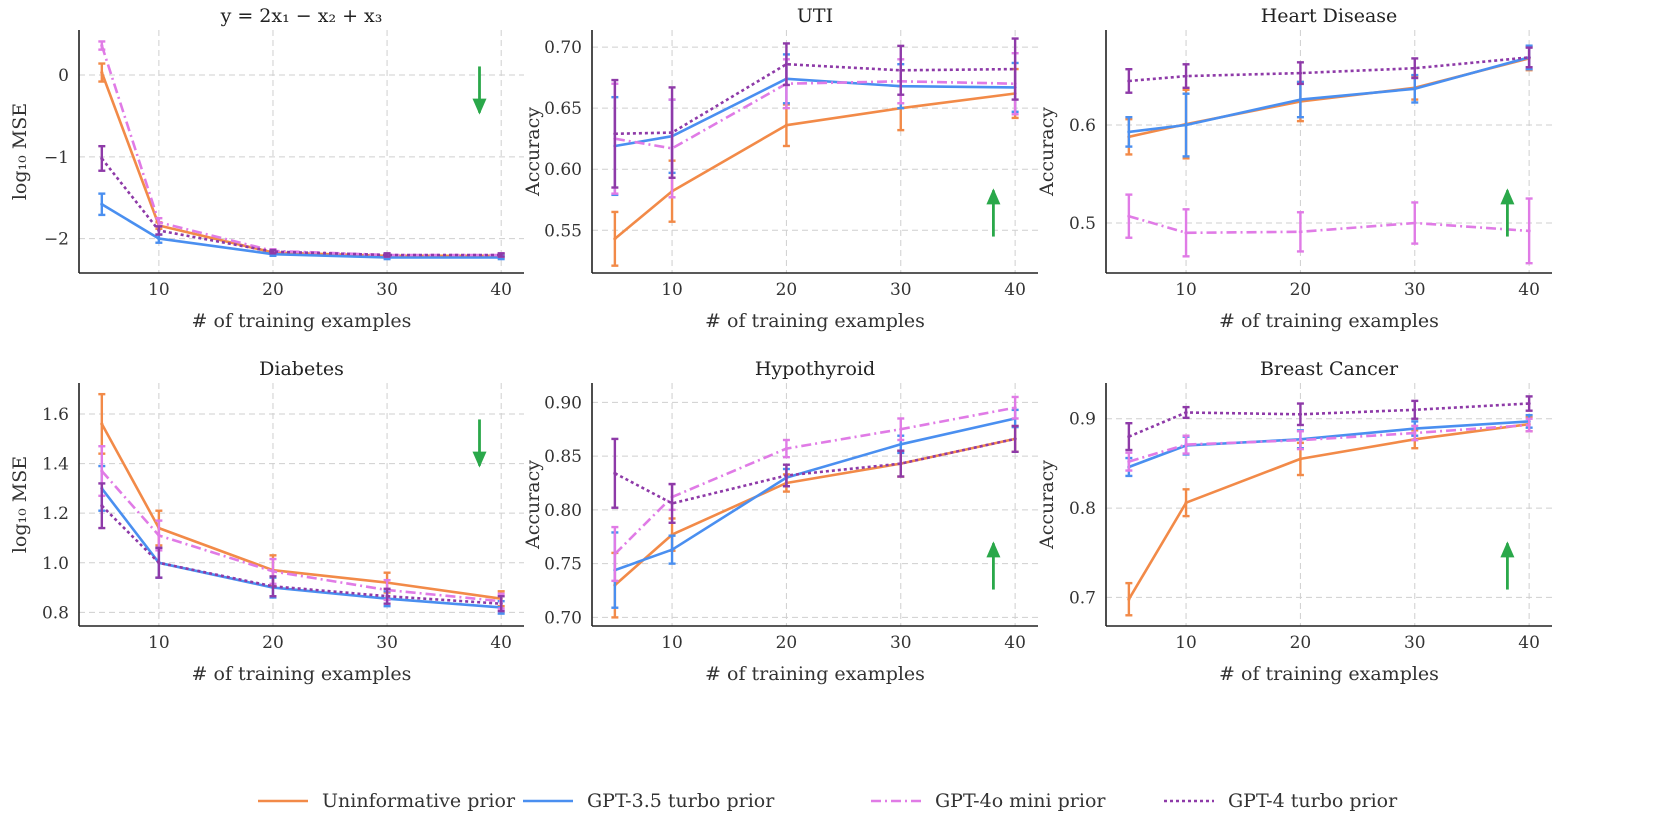 This screenshot has height=831, width=1661. Describe the element at coordinates (563, 109) in the screenshot. I see `y-tick-label: 0.65` at that location.